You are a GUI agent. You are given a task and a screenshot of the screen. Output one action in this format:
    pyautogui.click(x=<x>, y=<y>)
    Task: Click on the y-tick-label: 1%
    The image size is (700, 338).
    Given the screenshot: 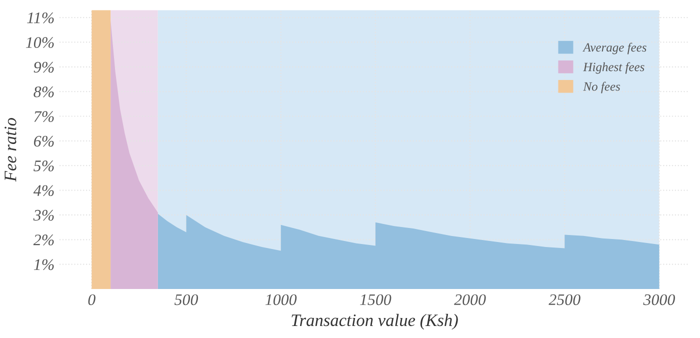 What is the action you would take?
    pyautogui.click(x=44, y=264)
    